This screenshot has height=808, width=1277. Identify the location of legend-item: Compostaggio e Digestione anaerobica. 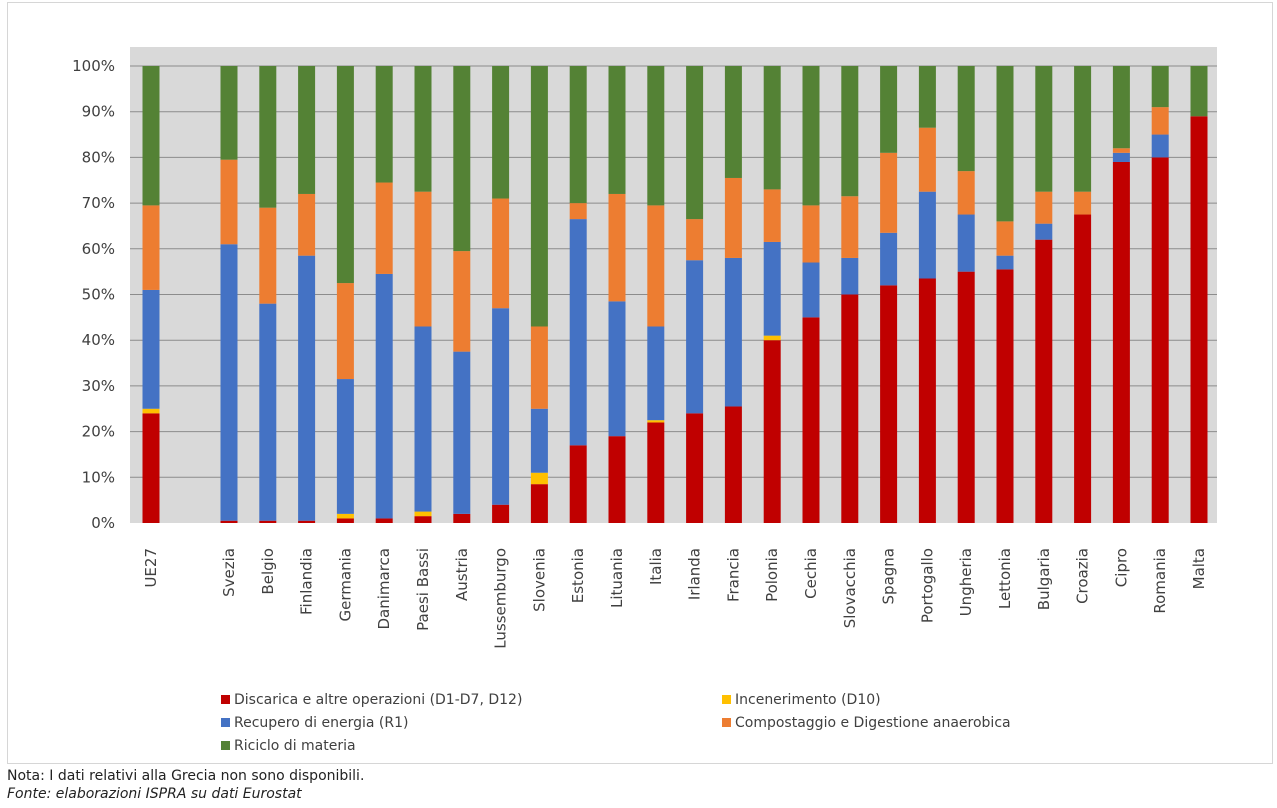
(866, 723).